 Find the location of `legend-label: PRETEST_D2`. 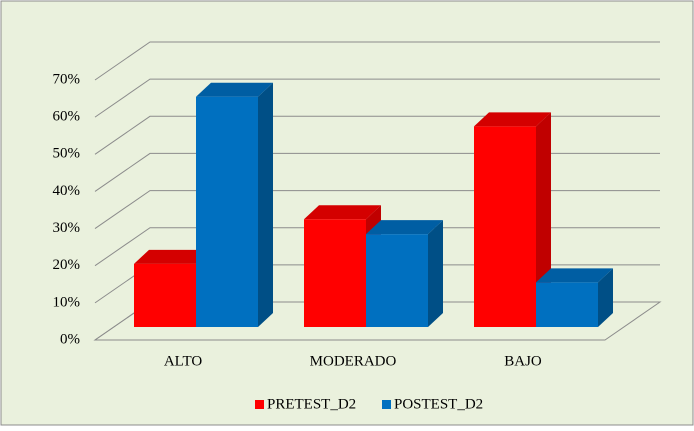

legend-label: PRETEST_D2 is located at coordinates (311, 404).